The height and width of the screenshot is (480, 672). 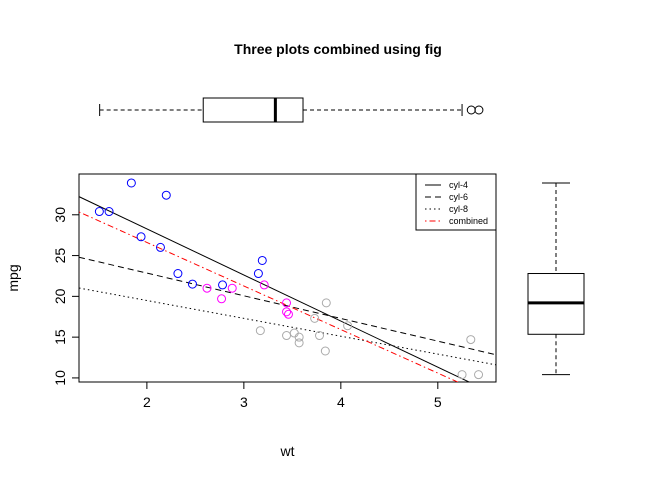 I want to click on legend-label: cyl-6, so click(x=458, y=197).